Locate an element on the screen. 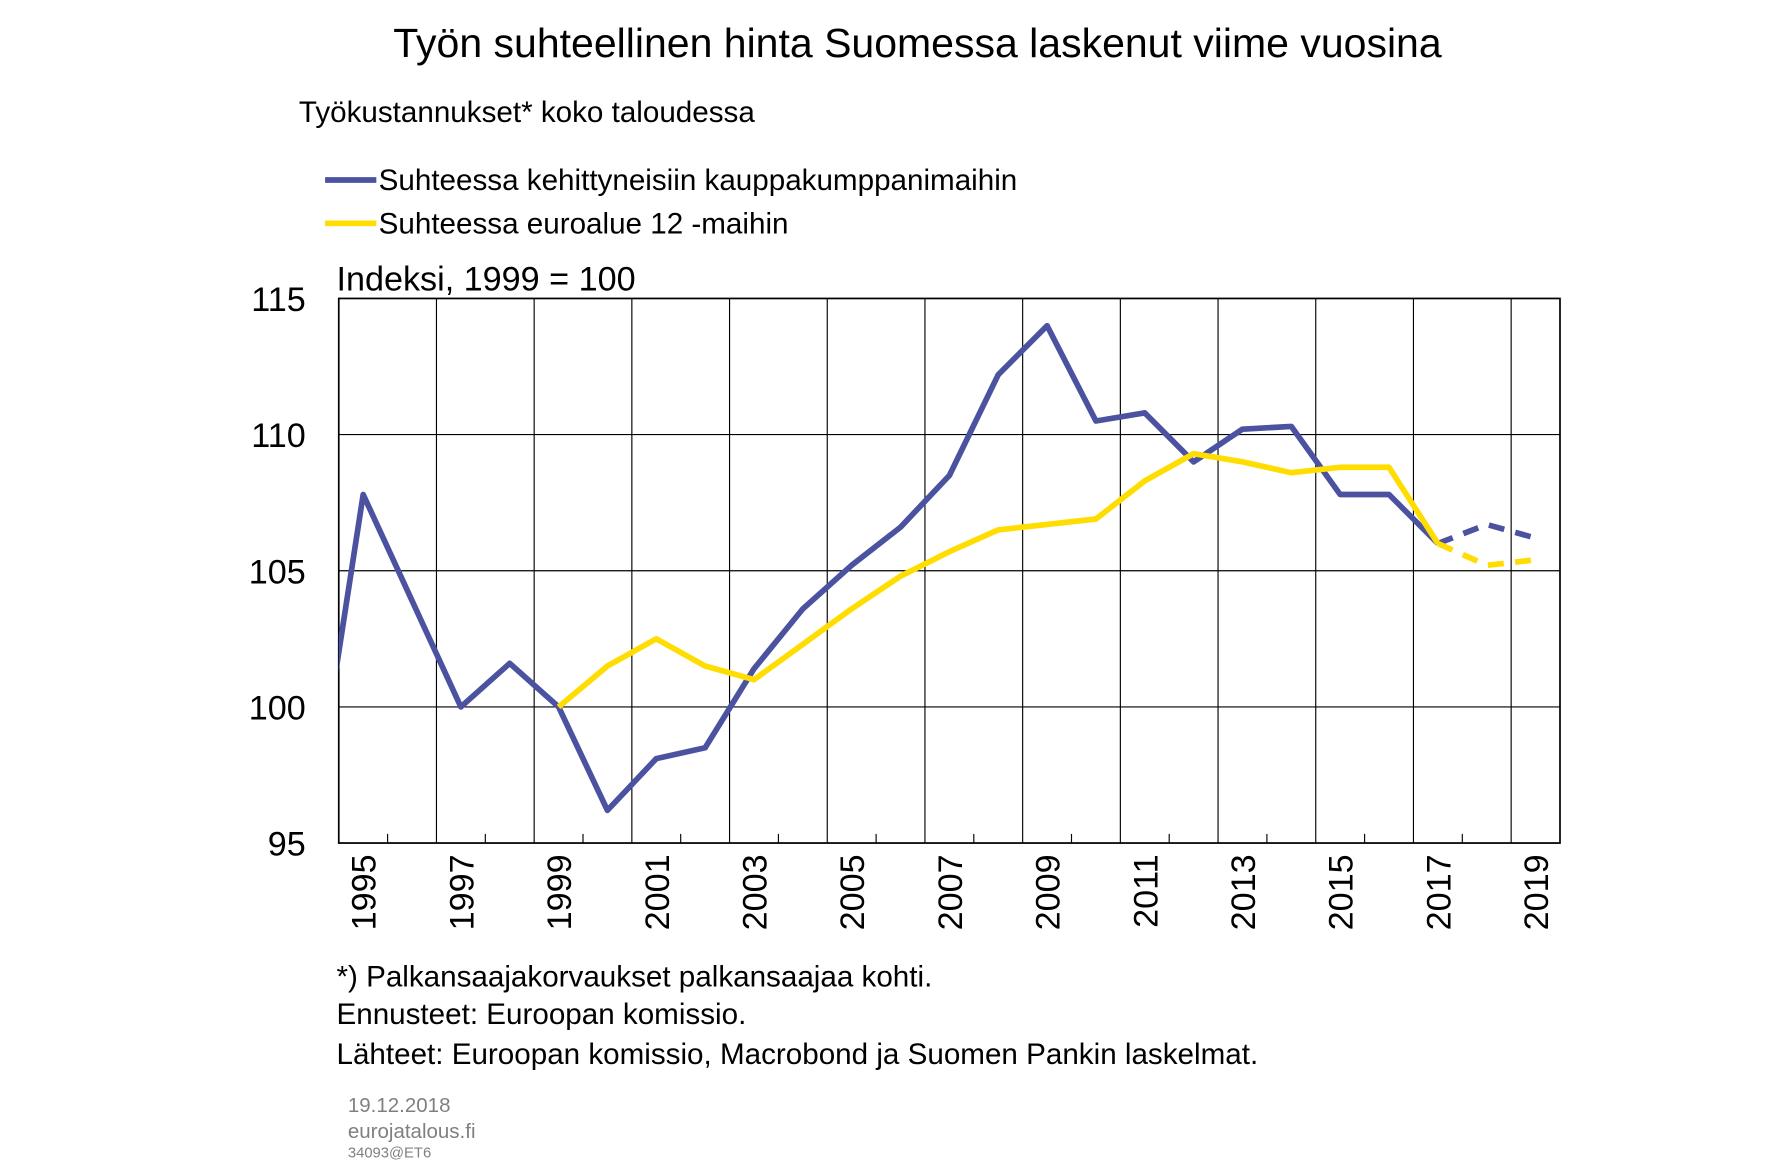  x-tick-label: 2017 is located at coordinates (1439, 892).